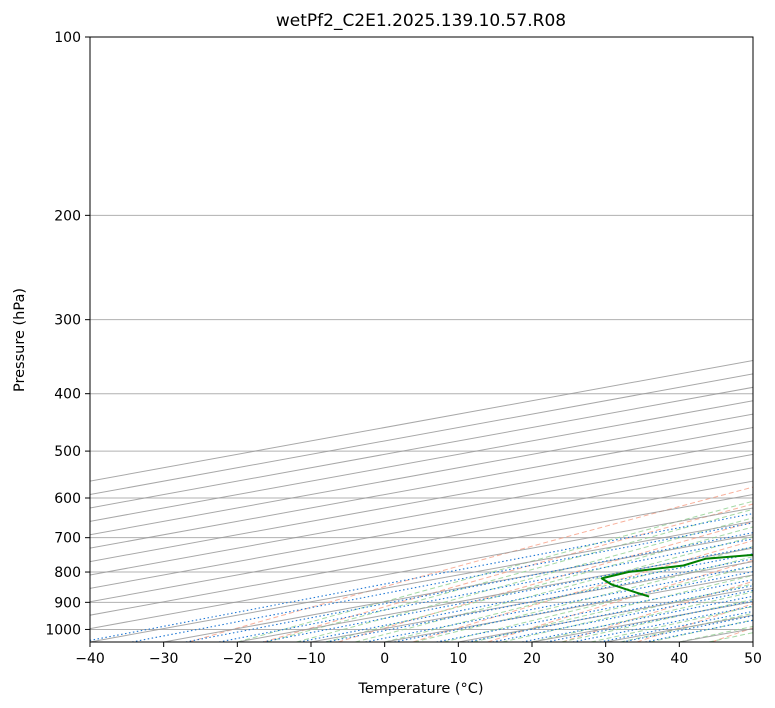 The height and width of the screenshot is (708, 775). What do you see at coordinates (67, 603) in the screenshot?
I see `y-tick-label: 900` at bounding box center [67, 603].